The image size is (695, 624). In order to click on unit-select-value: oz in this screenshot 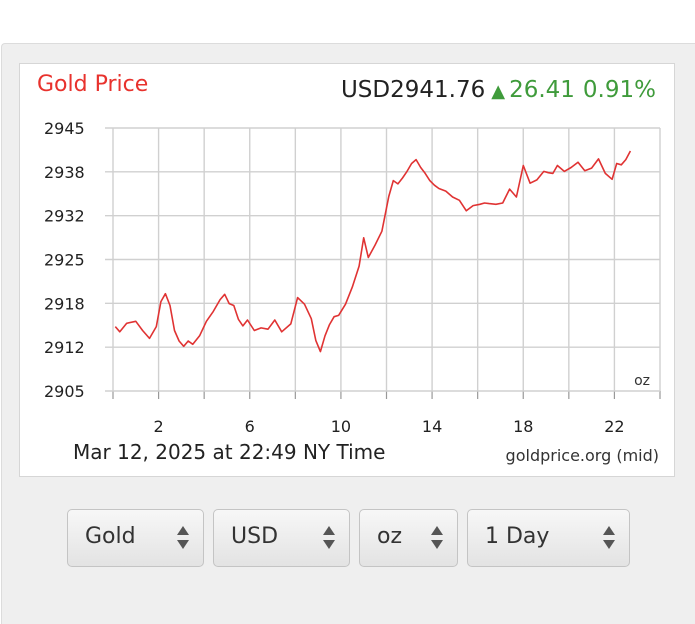, I will do `click(390, 536)`.